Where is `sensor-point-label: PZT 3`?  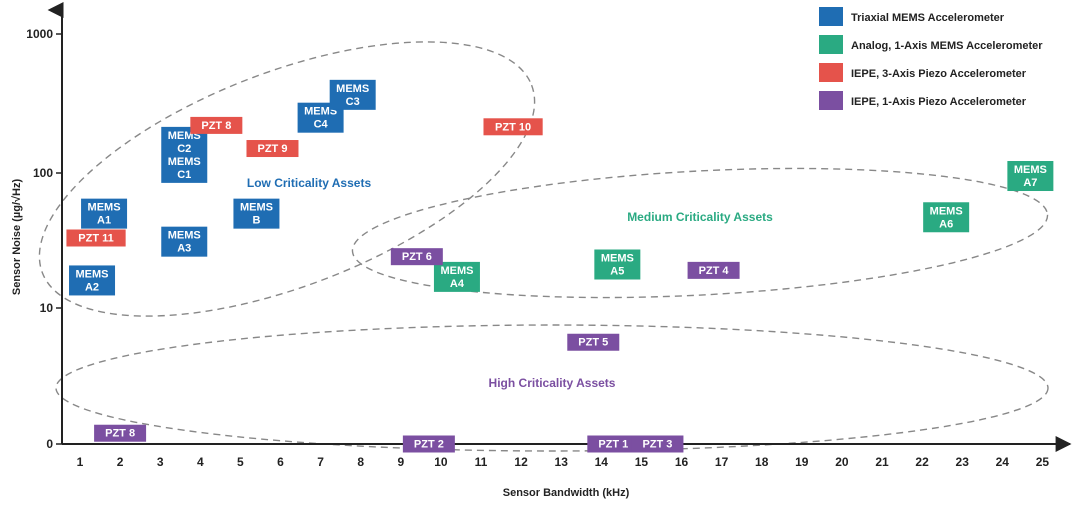
sensor-point-label: PZT 3 is located at coordinates (657, 445).